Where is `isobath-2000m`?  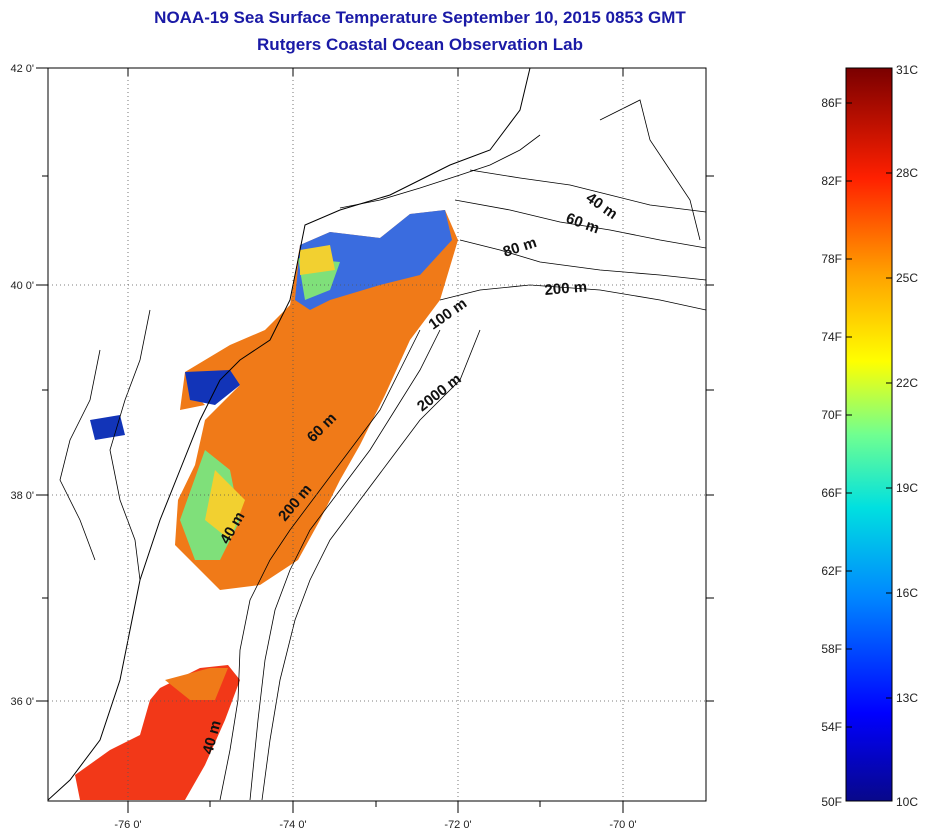
isobath-2000m is located at coordinates (320, 565).